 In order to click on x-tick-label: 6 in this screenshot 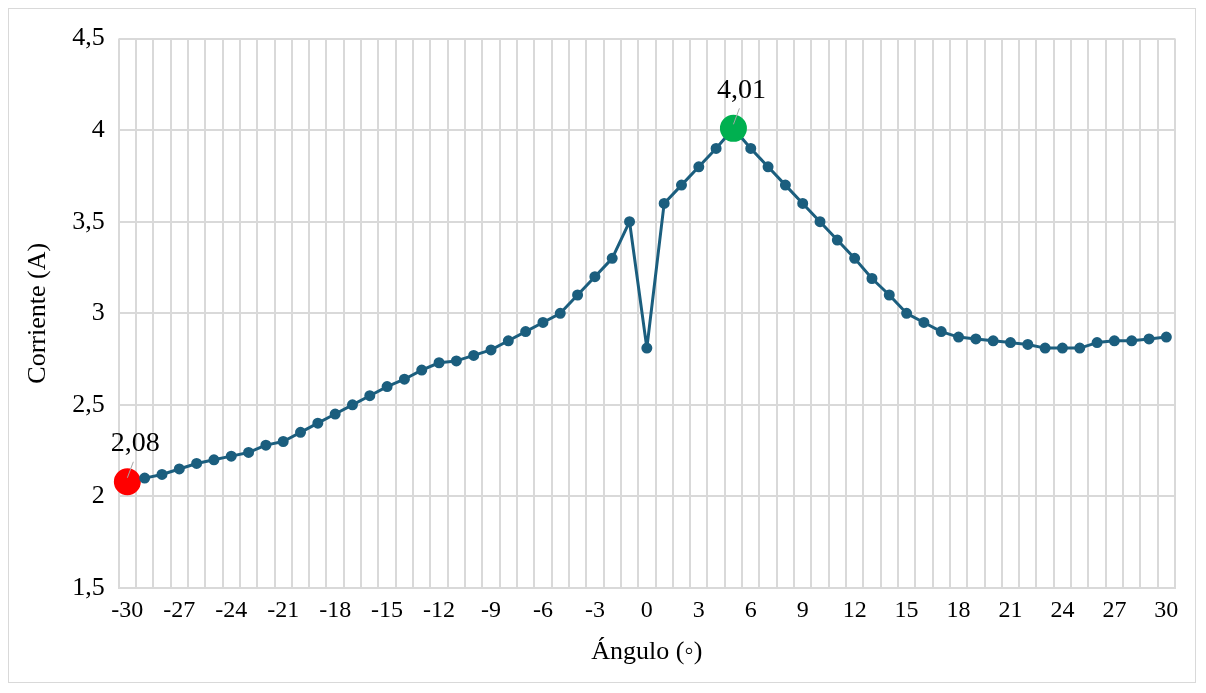, I will do `click(750, 608)`.